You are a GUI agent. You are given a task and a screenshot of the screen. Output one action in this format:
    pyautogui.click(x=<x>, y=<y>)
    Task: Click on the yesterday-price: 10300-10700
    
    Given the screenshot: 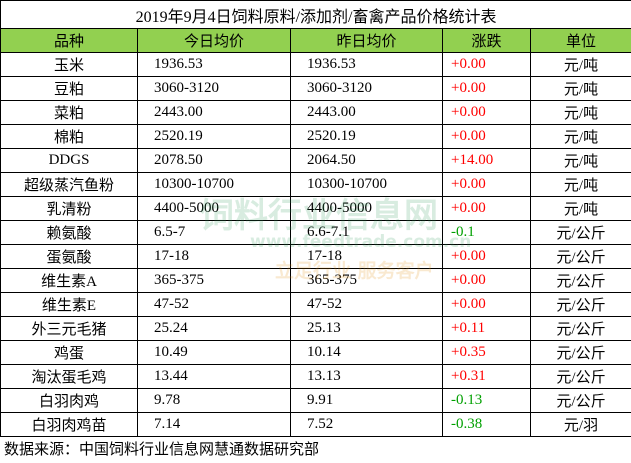 What is the action you would take?
    pyautogui.click(x=366, y=184)
    